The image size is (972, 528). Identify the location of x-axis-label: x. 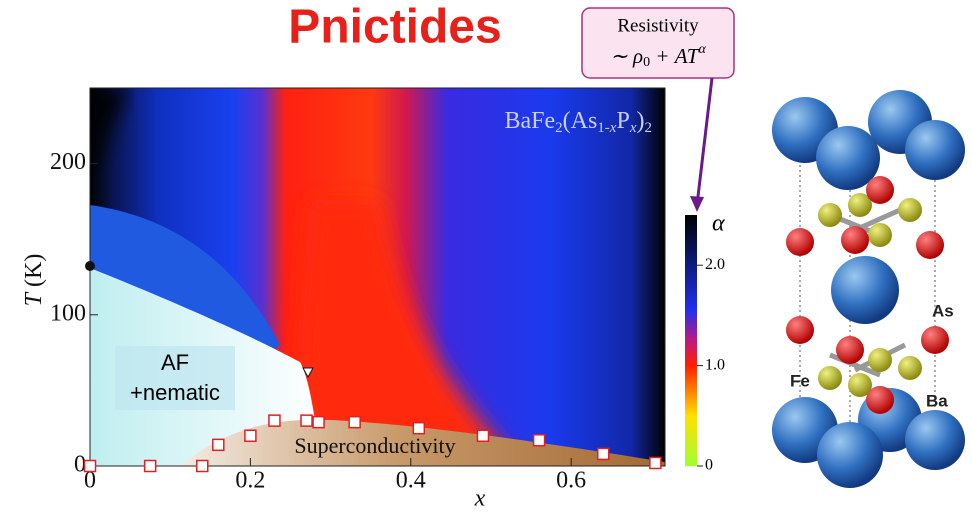
(480, 499).